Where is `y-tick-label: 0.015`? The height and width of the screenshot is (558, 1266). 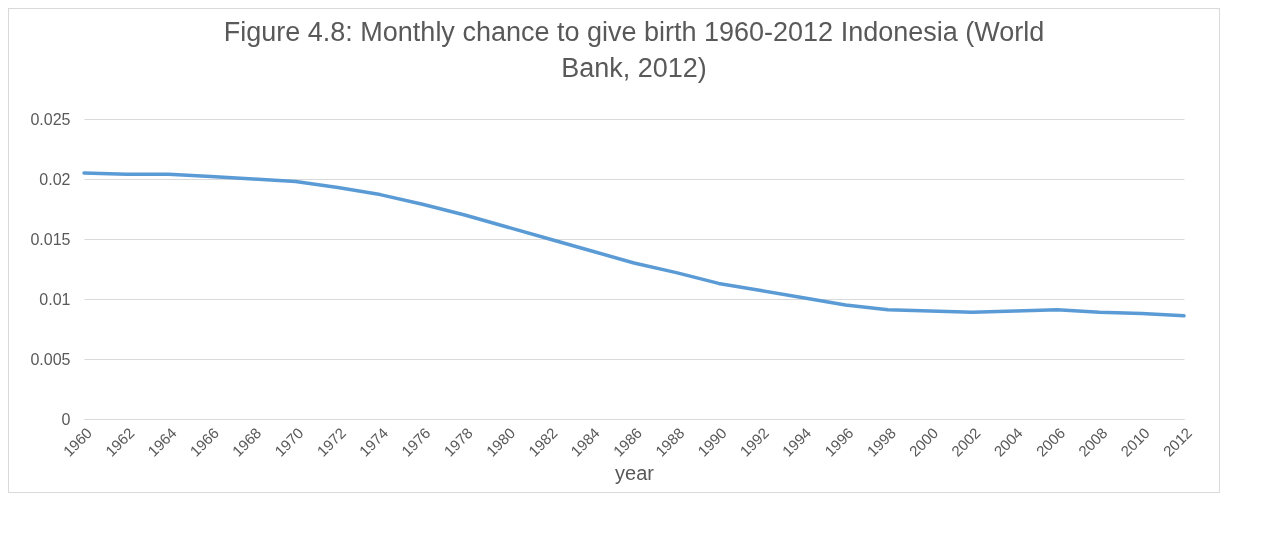
y-tick-label: 0.015 is located at coordinates (50, 239).